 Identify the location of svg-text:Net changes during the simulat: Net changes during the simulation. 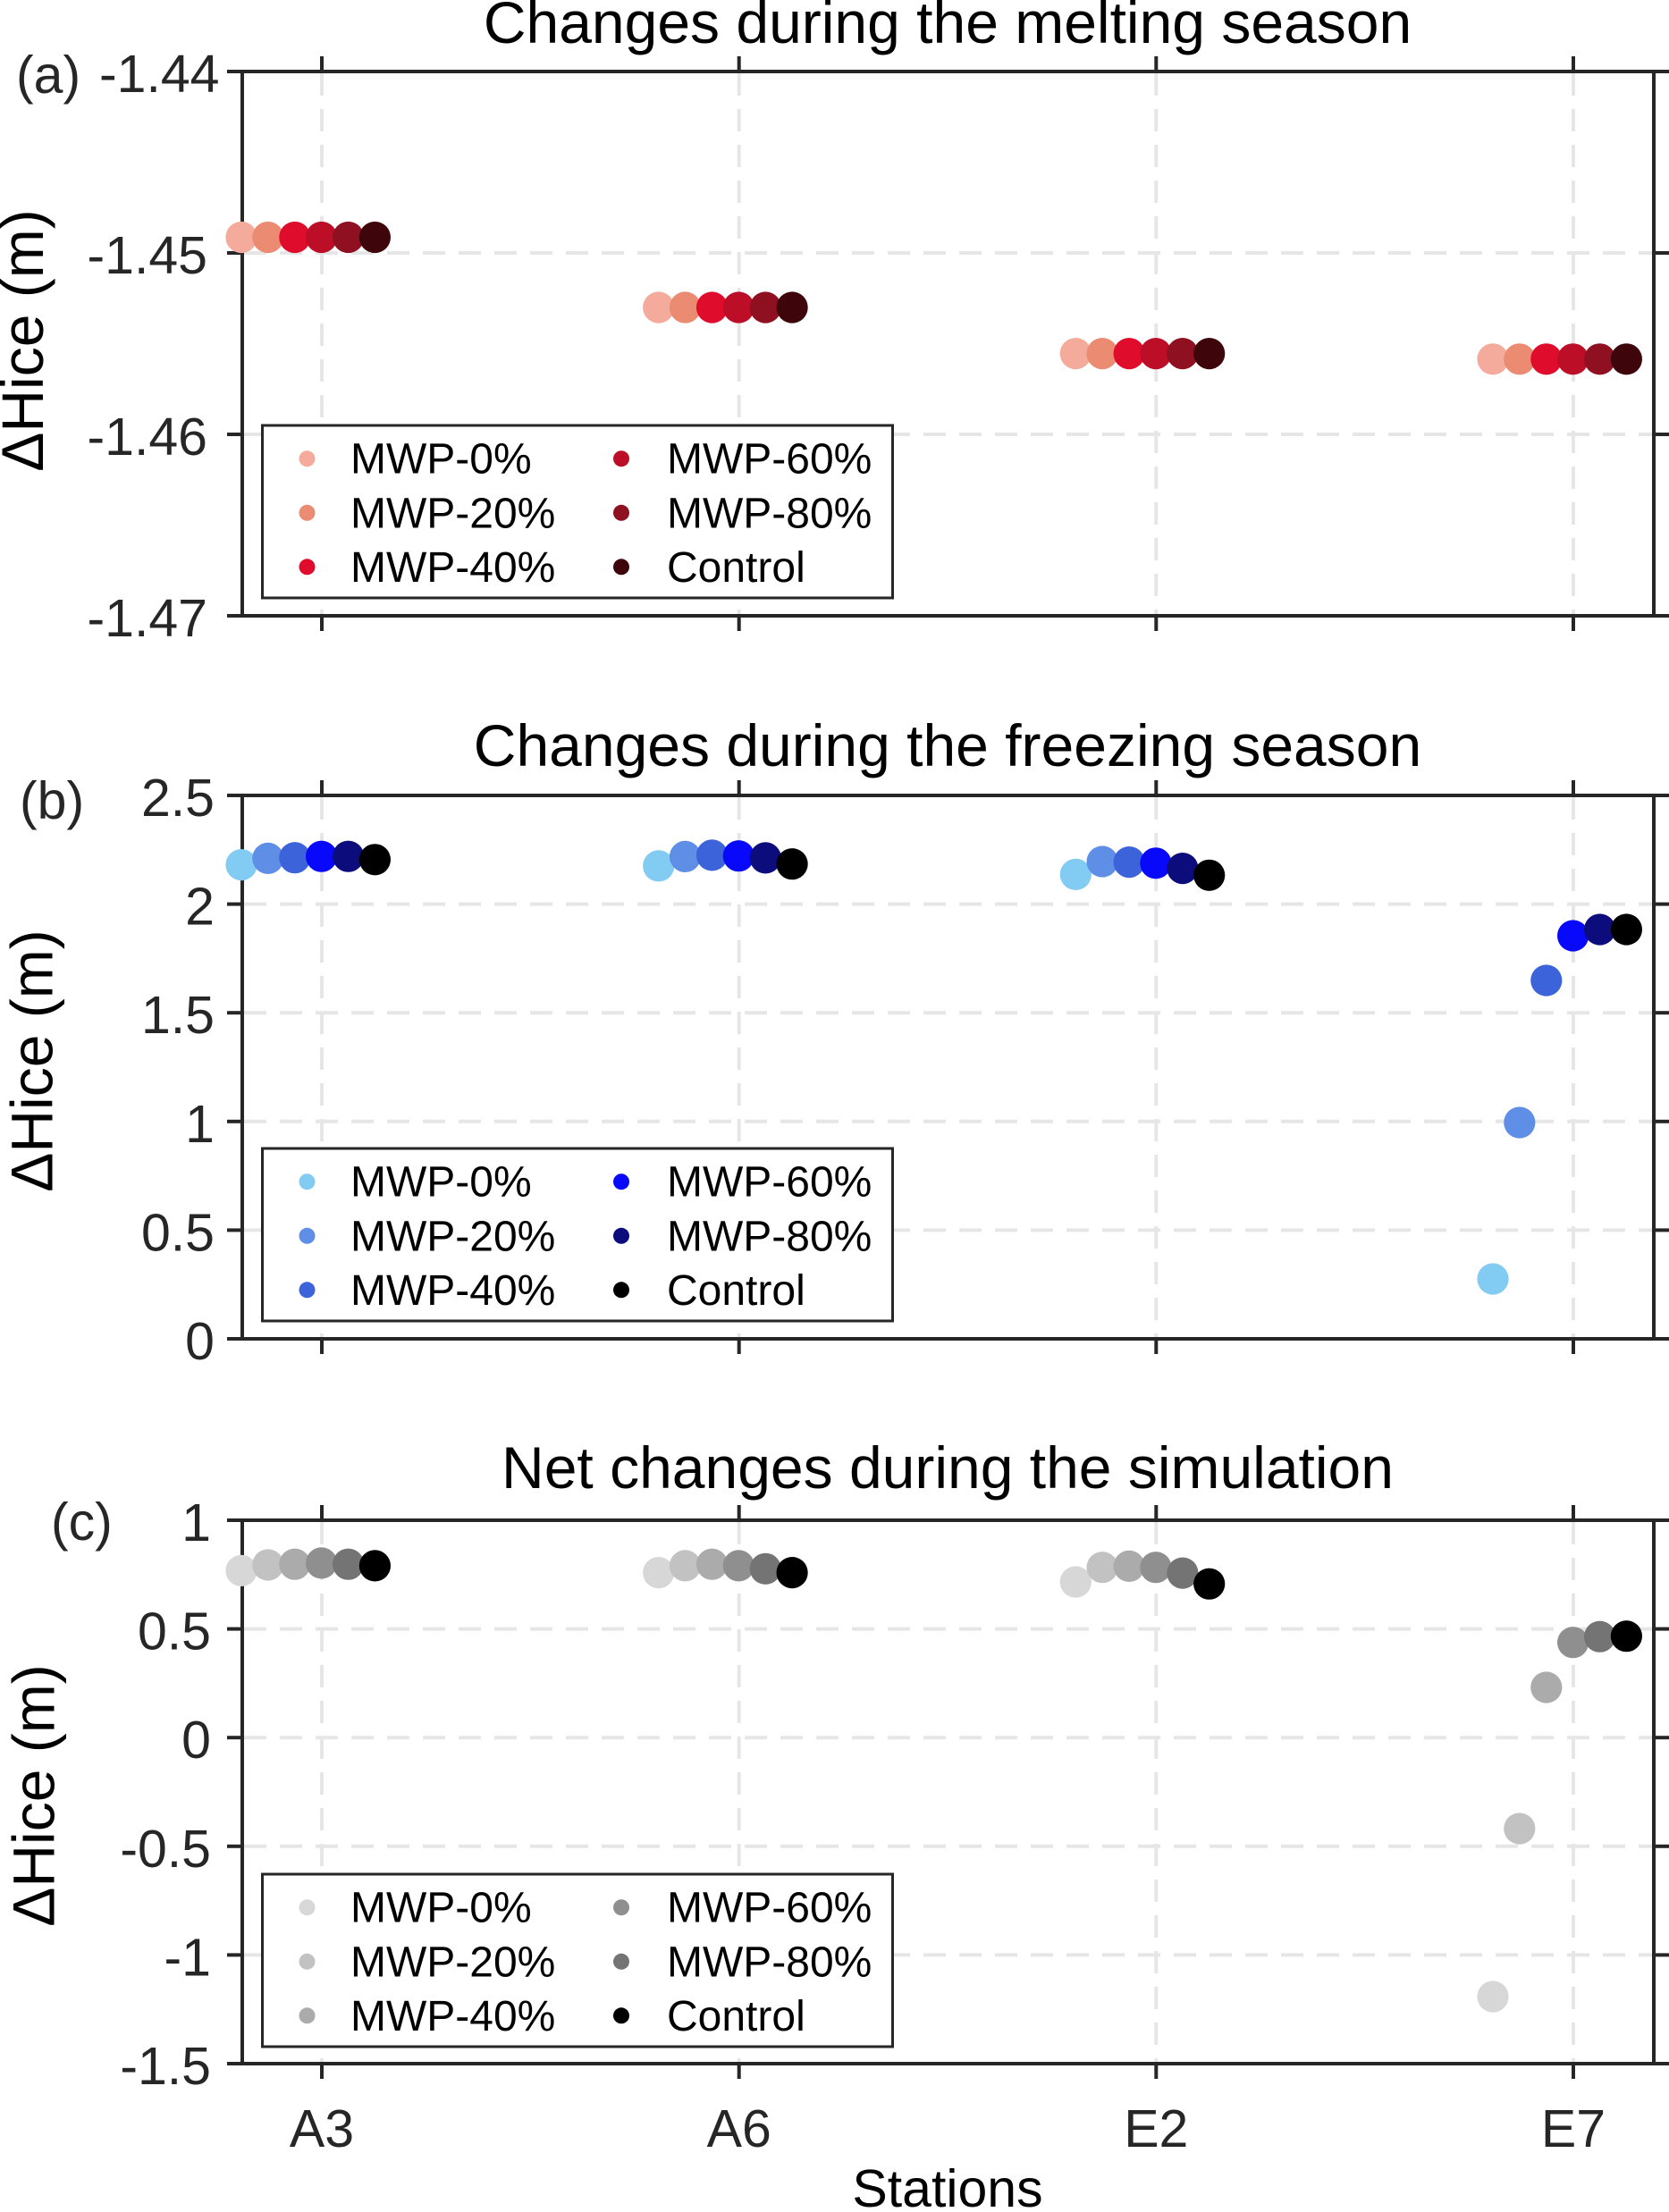
(948, 1467).